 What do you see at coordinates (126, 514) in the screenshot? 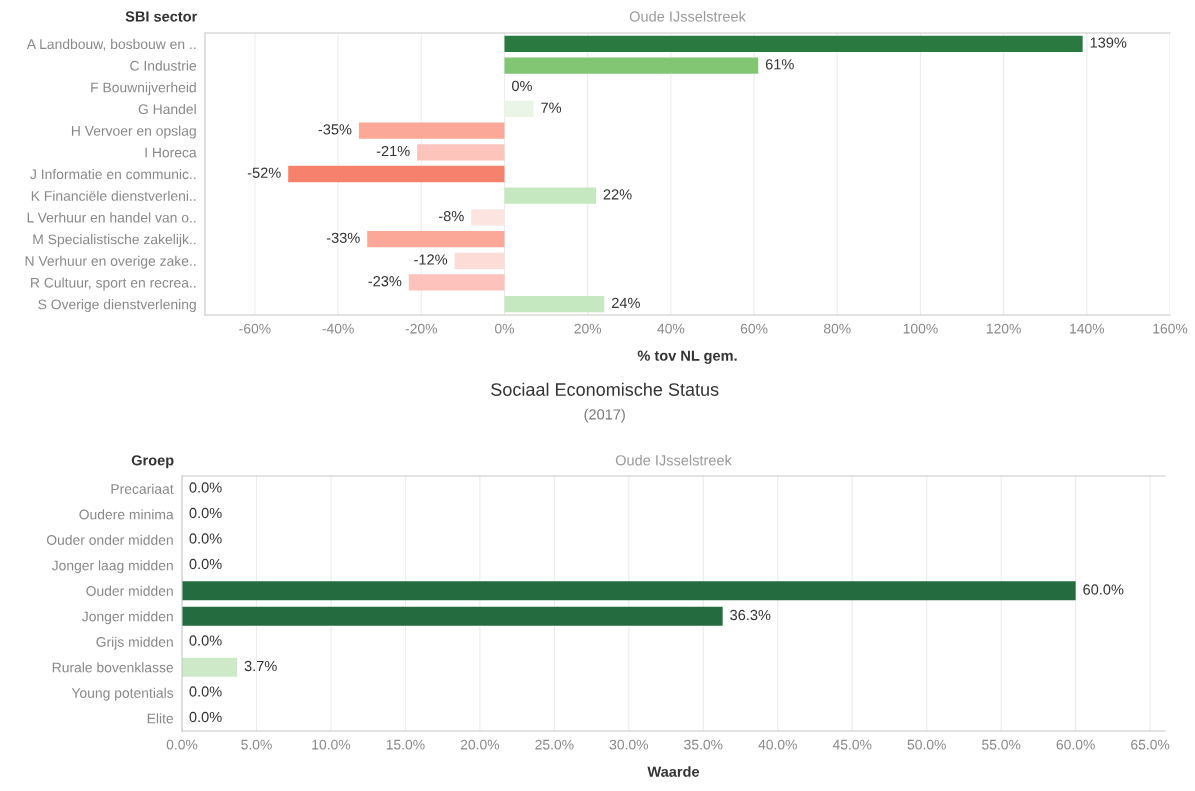
I see `y-tick-label: Oudere minima` at bounding box center [126, 514].